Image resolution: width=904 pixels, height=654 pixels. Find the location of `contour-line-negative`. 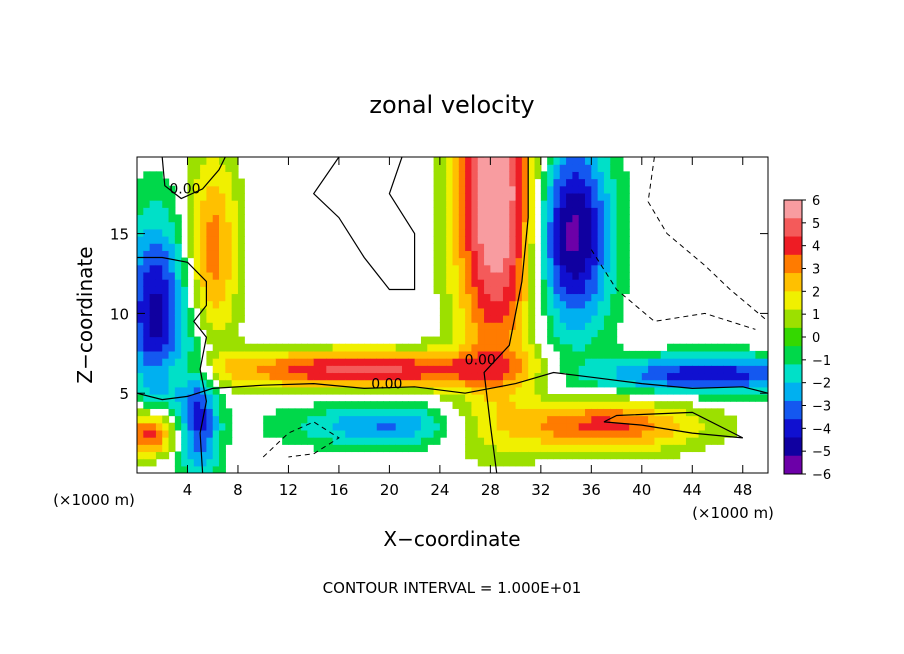

contour-line-negative is located at coordinates (673, 289).